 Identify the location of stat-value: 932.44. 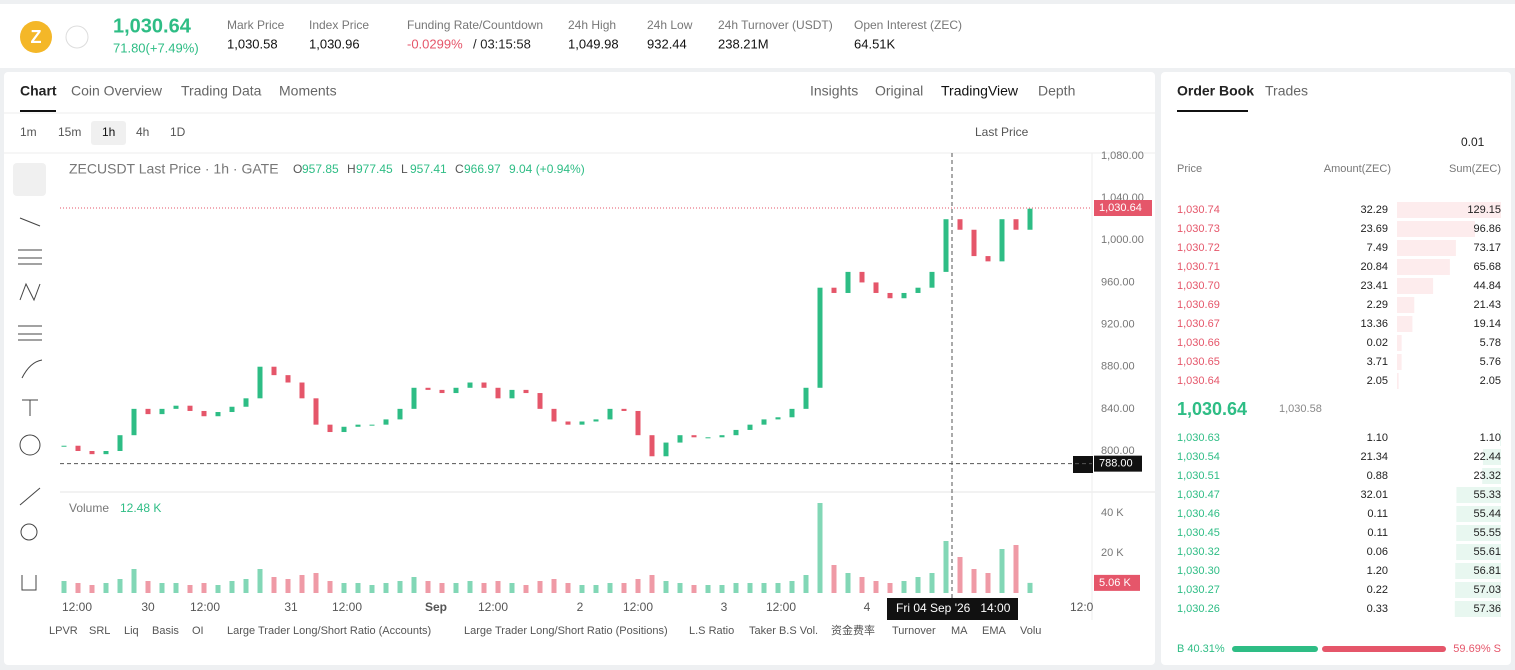
(667, 43).